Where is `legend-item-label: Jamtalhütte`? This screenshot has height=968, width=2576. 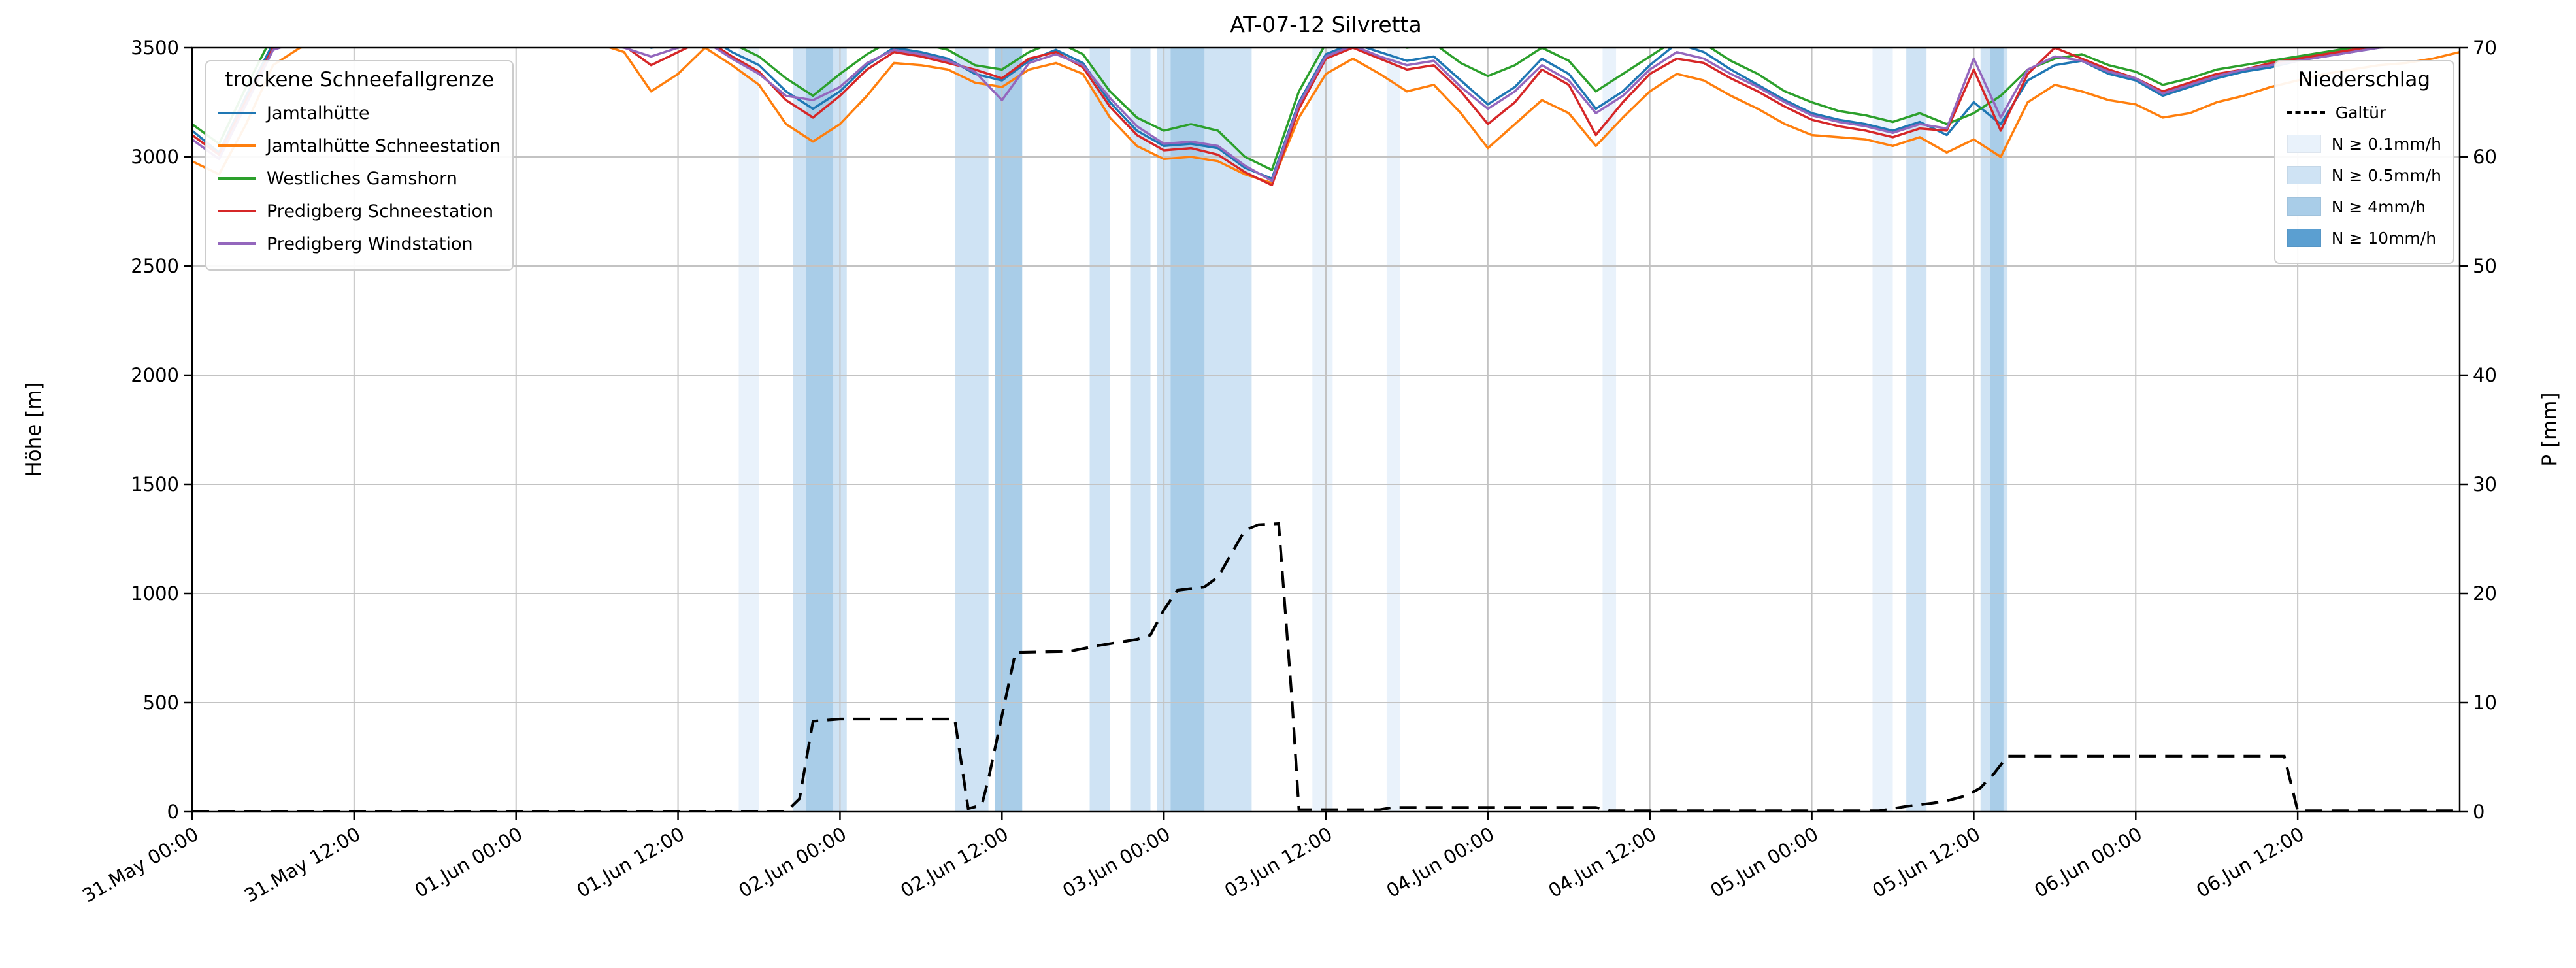
legend-item-label: Jamtalhütte is located at coordinates (318, 113).